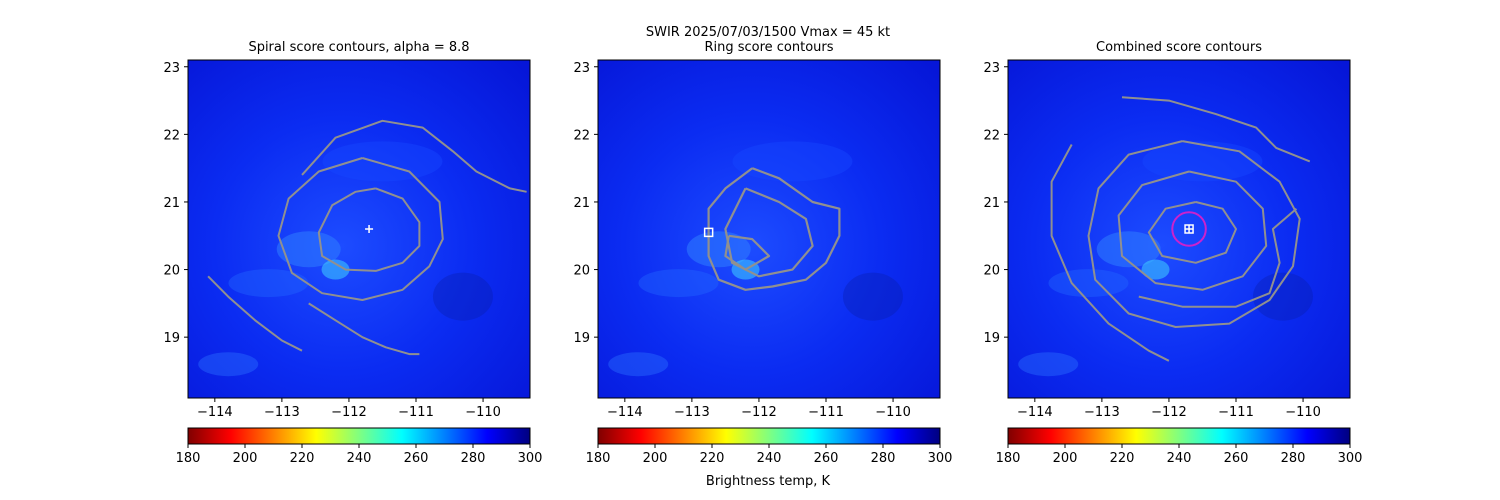 This screenshot has width=1500, height=500. Describe the element at coordinates (358, 47) in the screenshot. I see `panel-title: Spiral score contours, alpha = 8.8` at that location.